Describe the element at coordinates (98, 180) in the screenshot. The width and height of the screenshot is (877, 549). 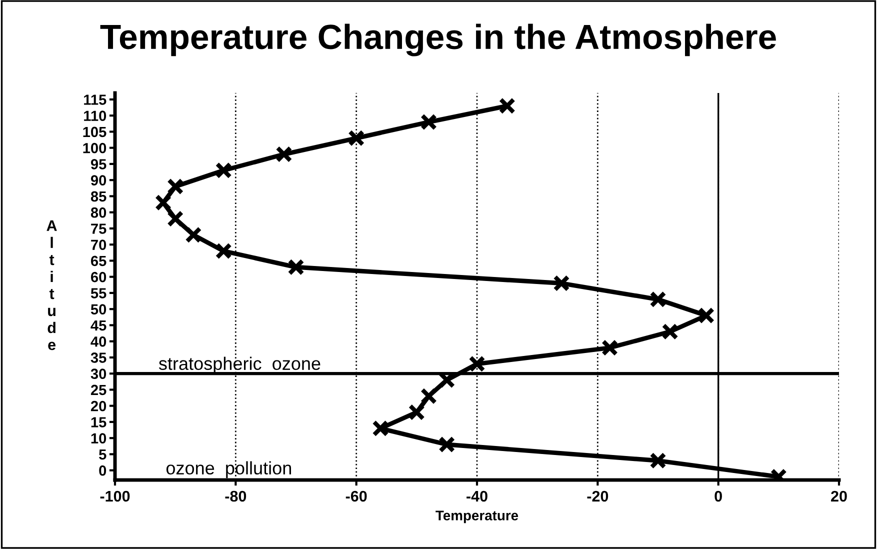
I see `y-tick-label: 90` at that location.